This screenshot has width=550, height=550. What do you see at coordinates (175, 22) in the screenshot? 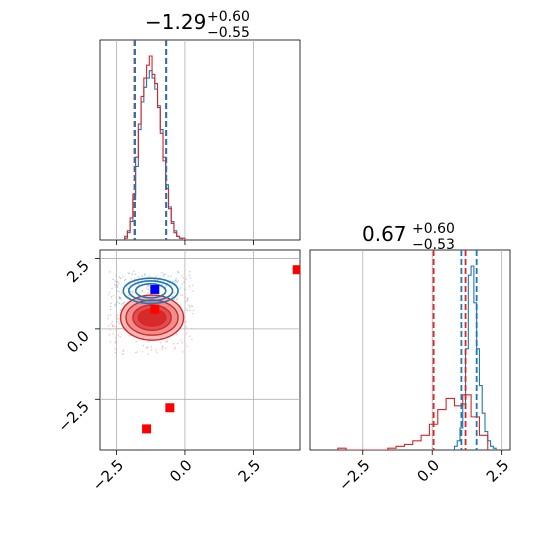
I see `title-value: −1.29` at bounding box center [175, 22].